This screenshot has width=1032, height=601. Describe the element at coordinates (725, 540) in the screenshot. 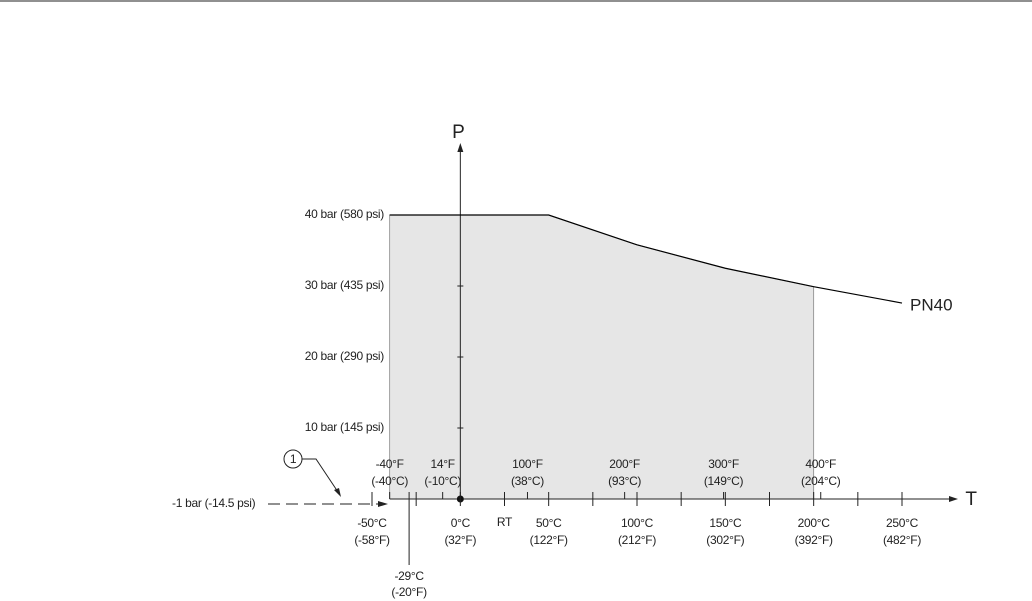

I see `x-tick-sublabel: (302°F)` at that location.